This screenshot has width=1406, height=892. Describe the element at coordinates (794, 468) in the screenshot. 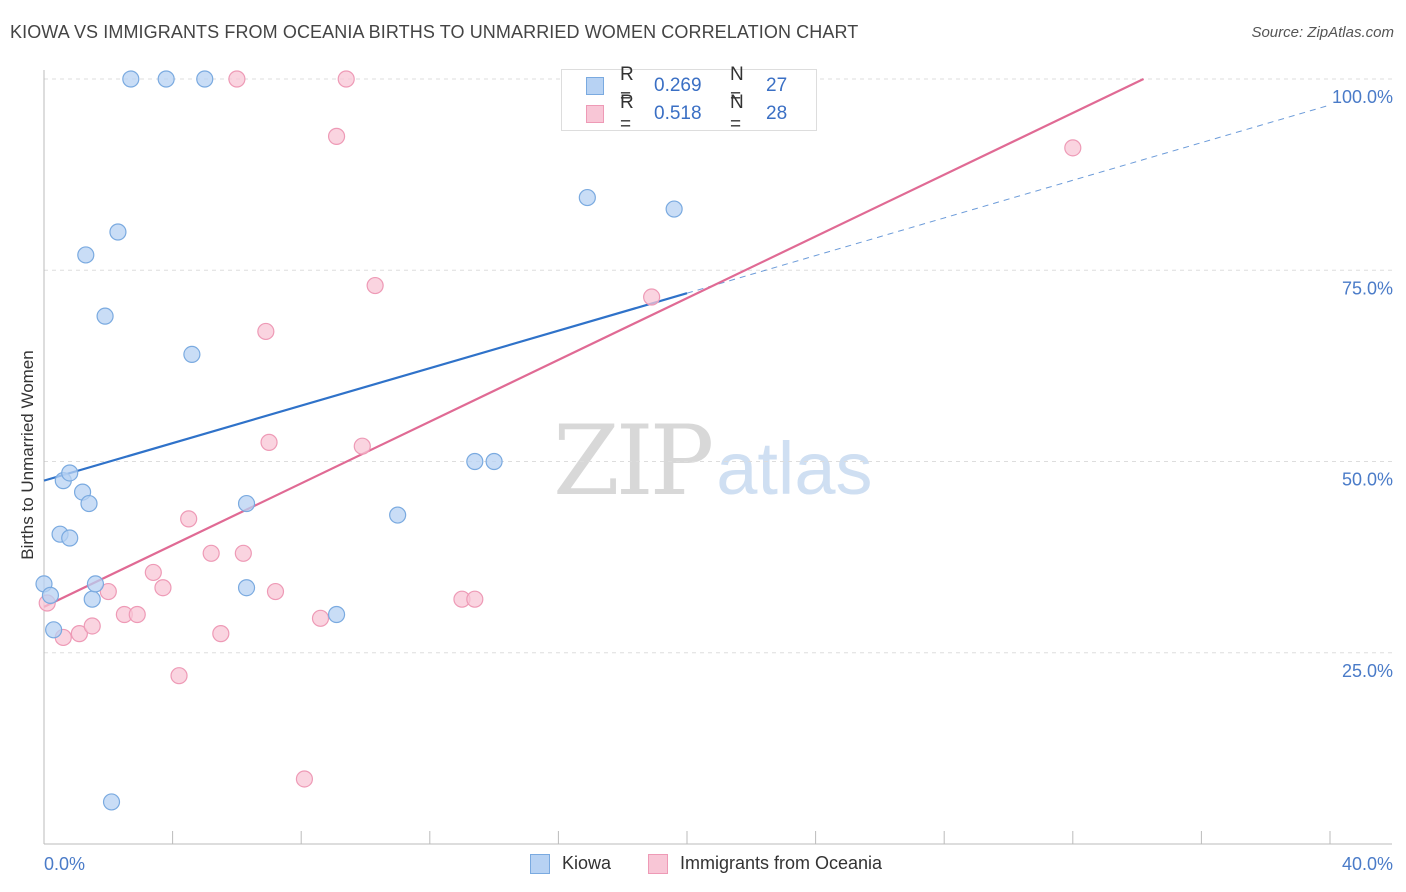

I see `watermark-atlas: atlas` at that location.